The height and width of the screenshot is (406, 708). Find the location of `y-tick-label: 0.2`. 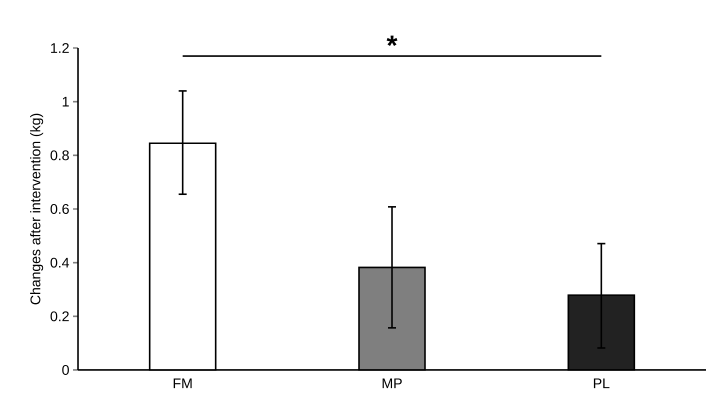

y-tick-label: 0.2 is located at coordinates (59, 316).